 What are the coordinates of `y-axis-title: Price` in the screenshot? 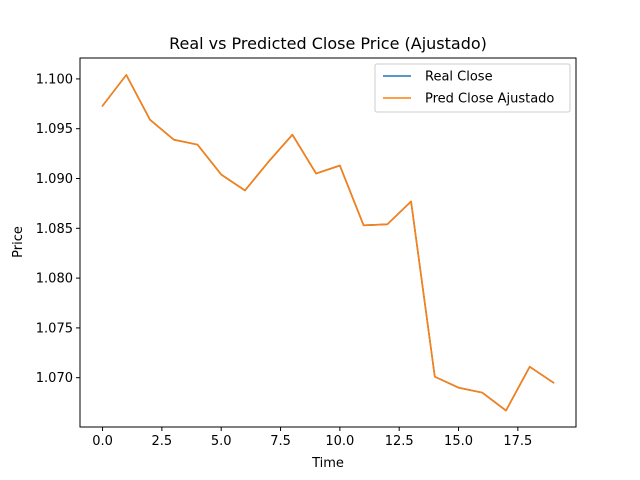 It's located at (18, 242).